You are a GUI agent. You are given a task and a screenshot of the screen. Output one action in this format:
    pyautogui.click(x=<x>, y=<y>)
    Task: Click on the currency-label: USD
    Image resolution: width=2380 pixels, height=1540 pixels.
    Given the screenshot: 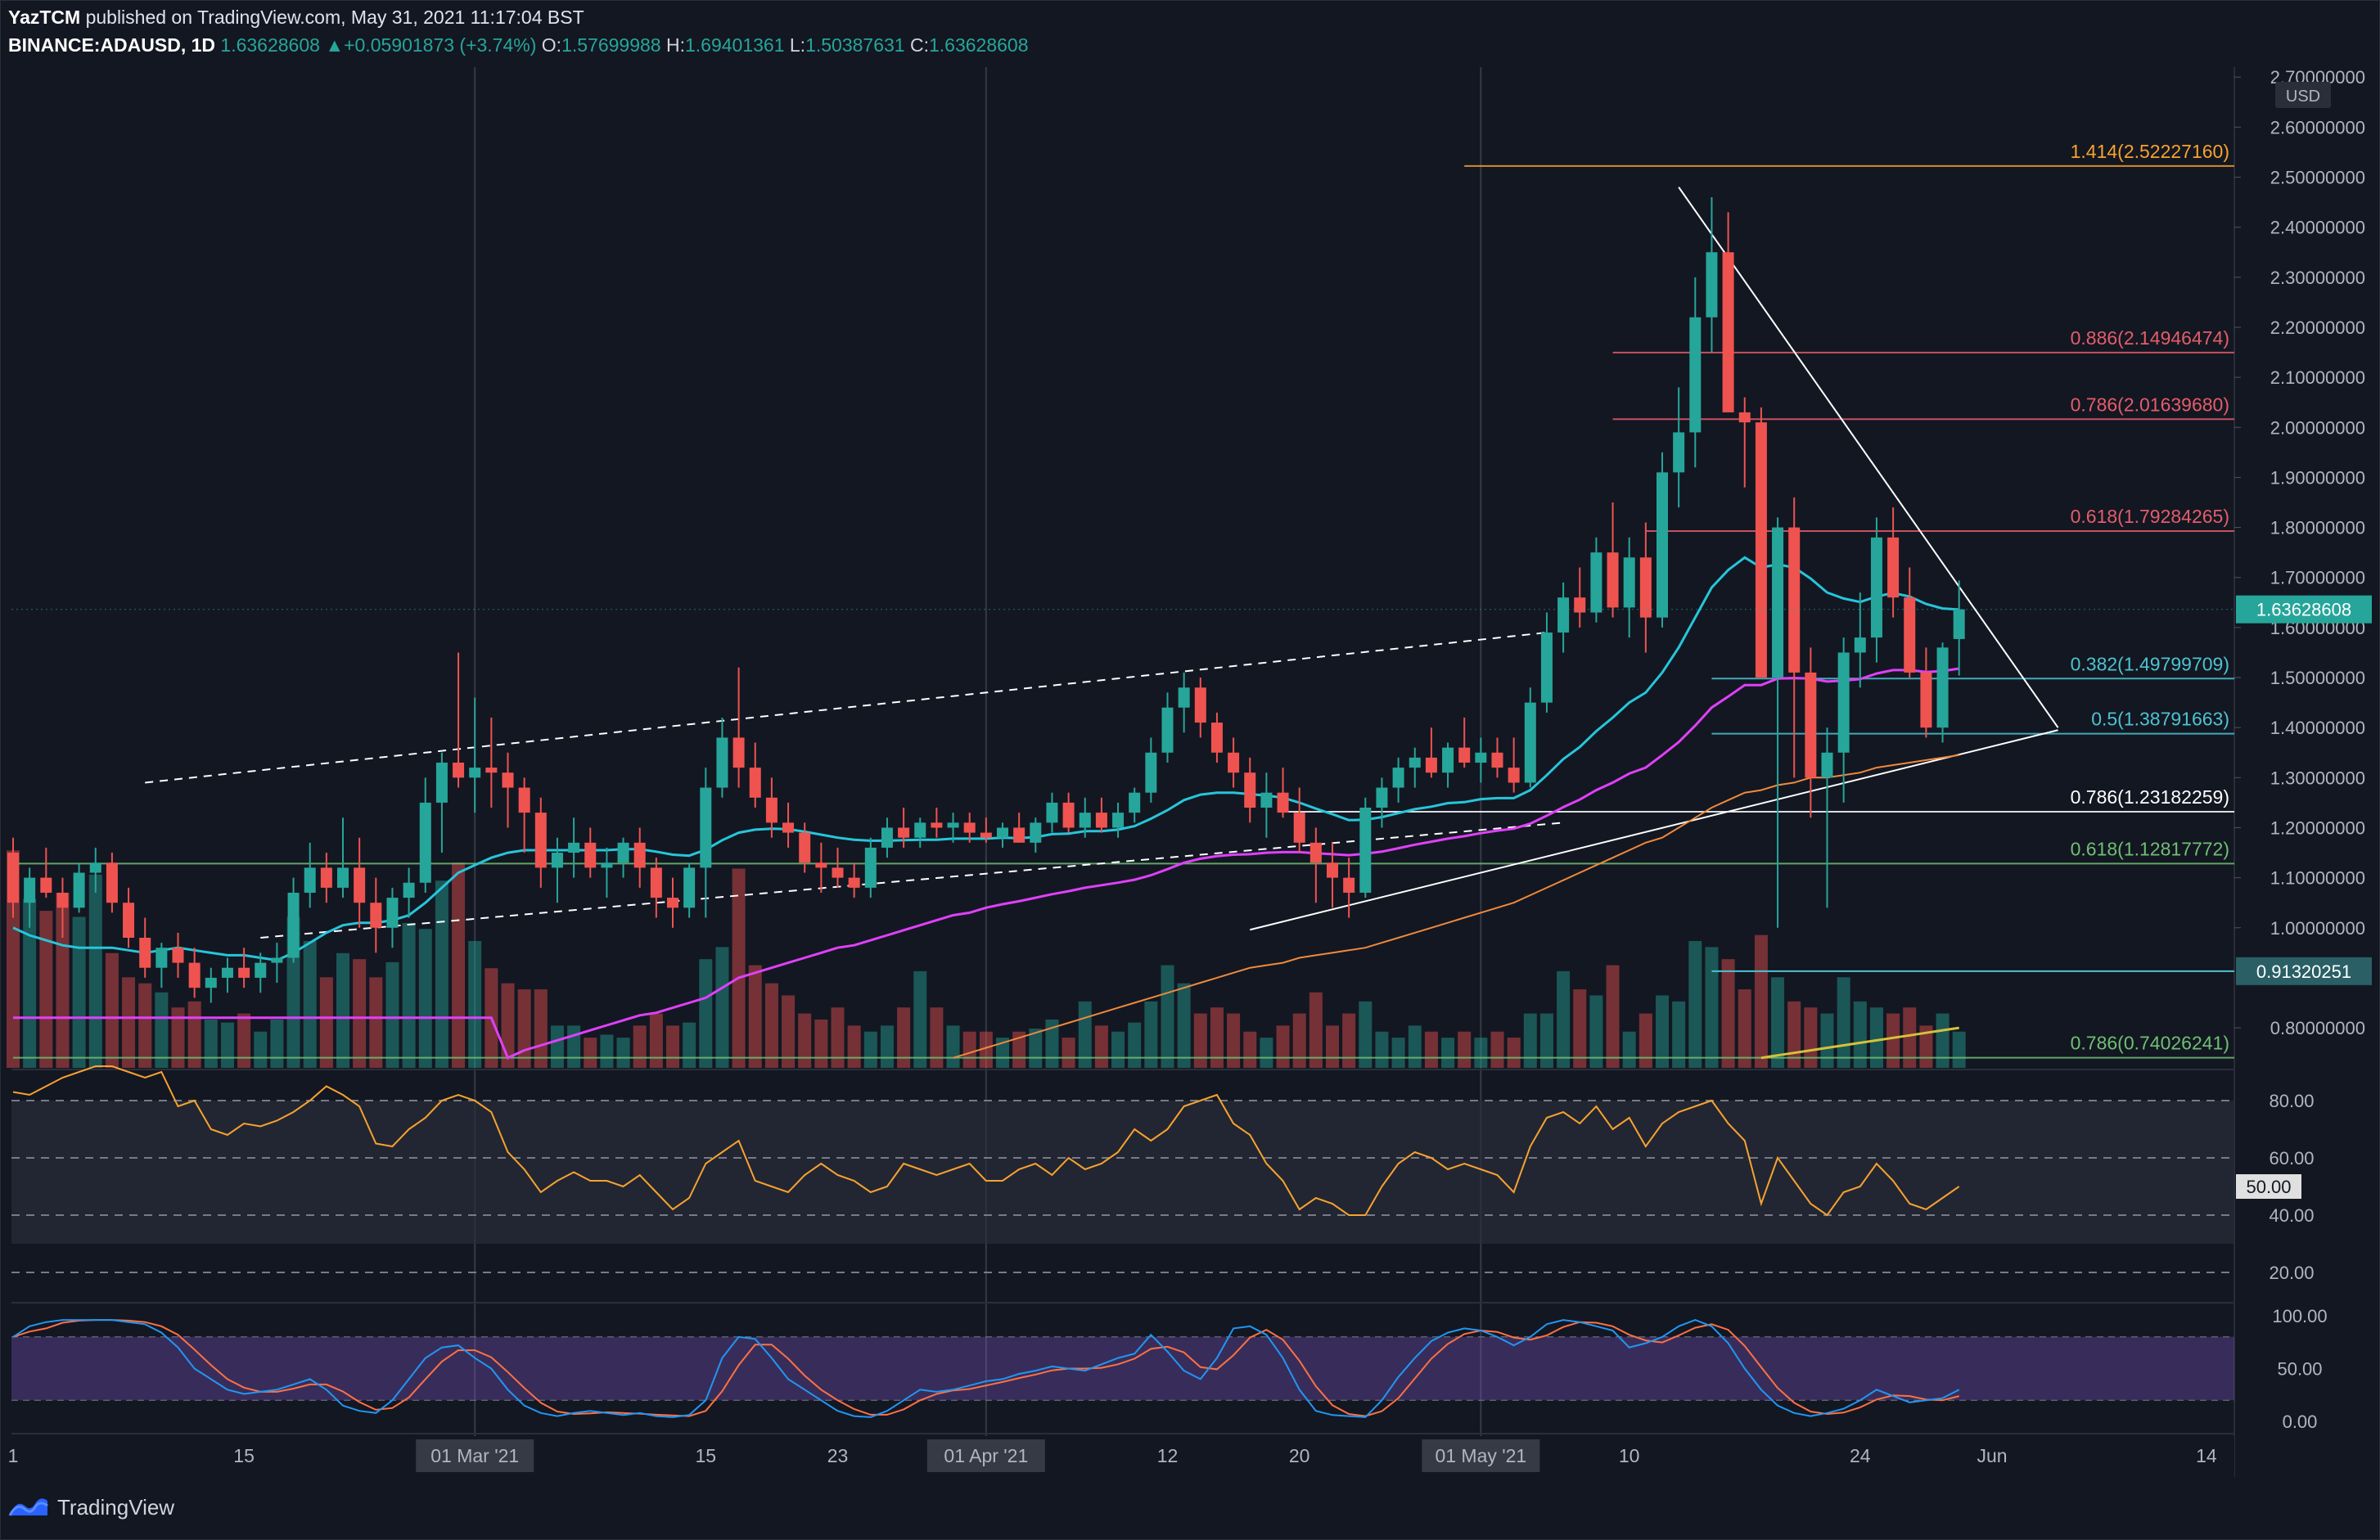 What is the action you would take?
    pyautogui.click(x=2303, y=97)
    